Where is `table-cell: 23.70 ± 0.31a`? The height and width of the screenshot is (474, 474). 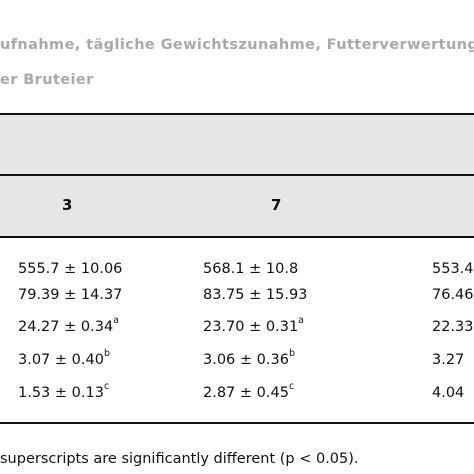 table-cell: 23.70 ± 0.31a is located at coordinates (253, 325).